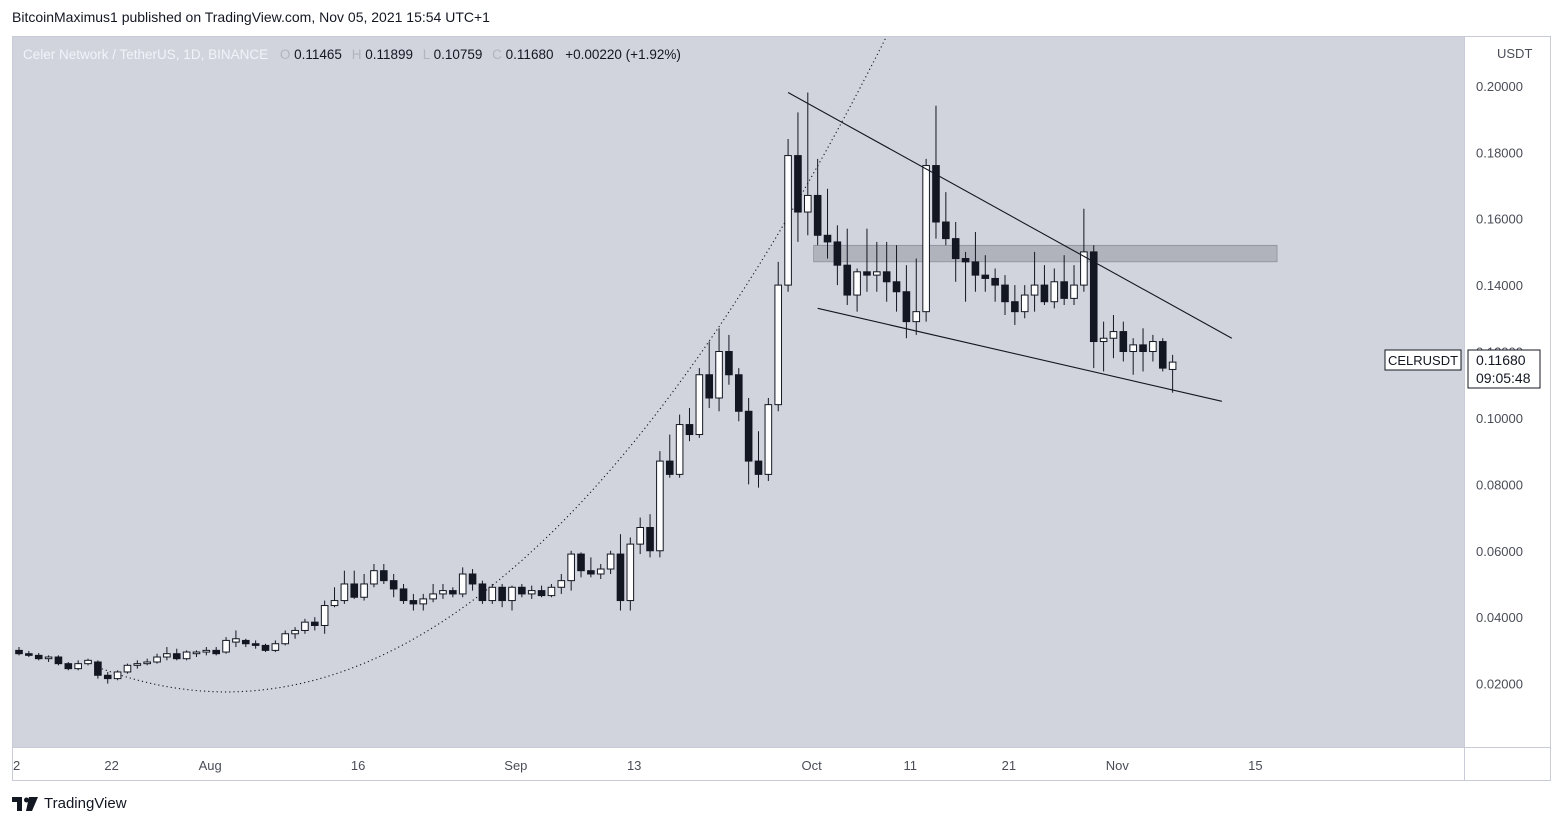 This screenshot has height=826, width=1562. What do you see at coordinates (25, 803) in the screenshot?
I see `tradingview-logo-icon` at bounding box center [25, 803].